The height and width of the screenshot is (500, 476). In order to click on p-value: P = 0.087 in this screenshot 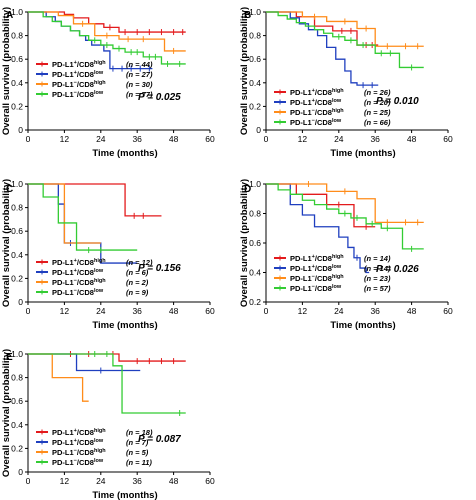, I will do `click(159, 439)`.